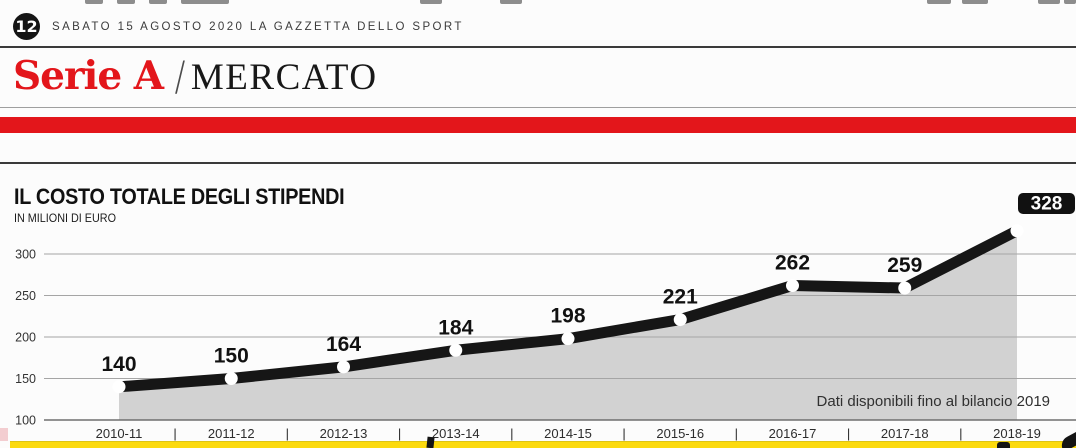 Image resolution: width=1076 pixels, height=448 pixels. Describe the element at coordinates (231, 356) in the screenshot. I see `value-label-2011-12: 150` at that location.